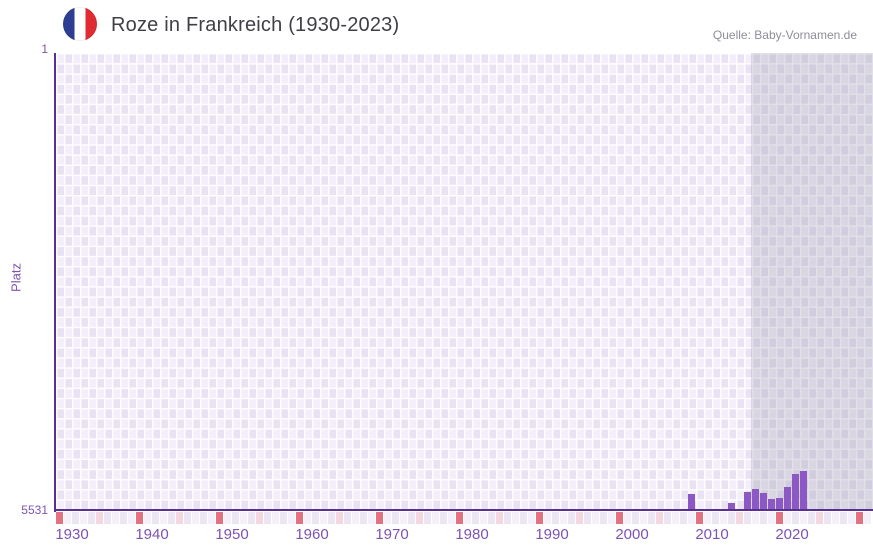 This screenshot has height=552, width=873. What do you see at coordinates (803, 490) in the screenshot?
I see `rank-bar-2023` at bounding box center [803, 490].